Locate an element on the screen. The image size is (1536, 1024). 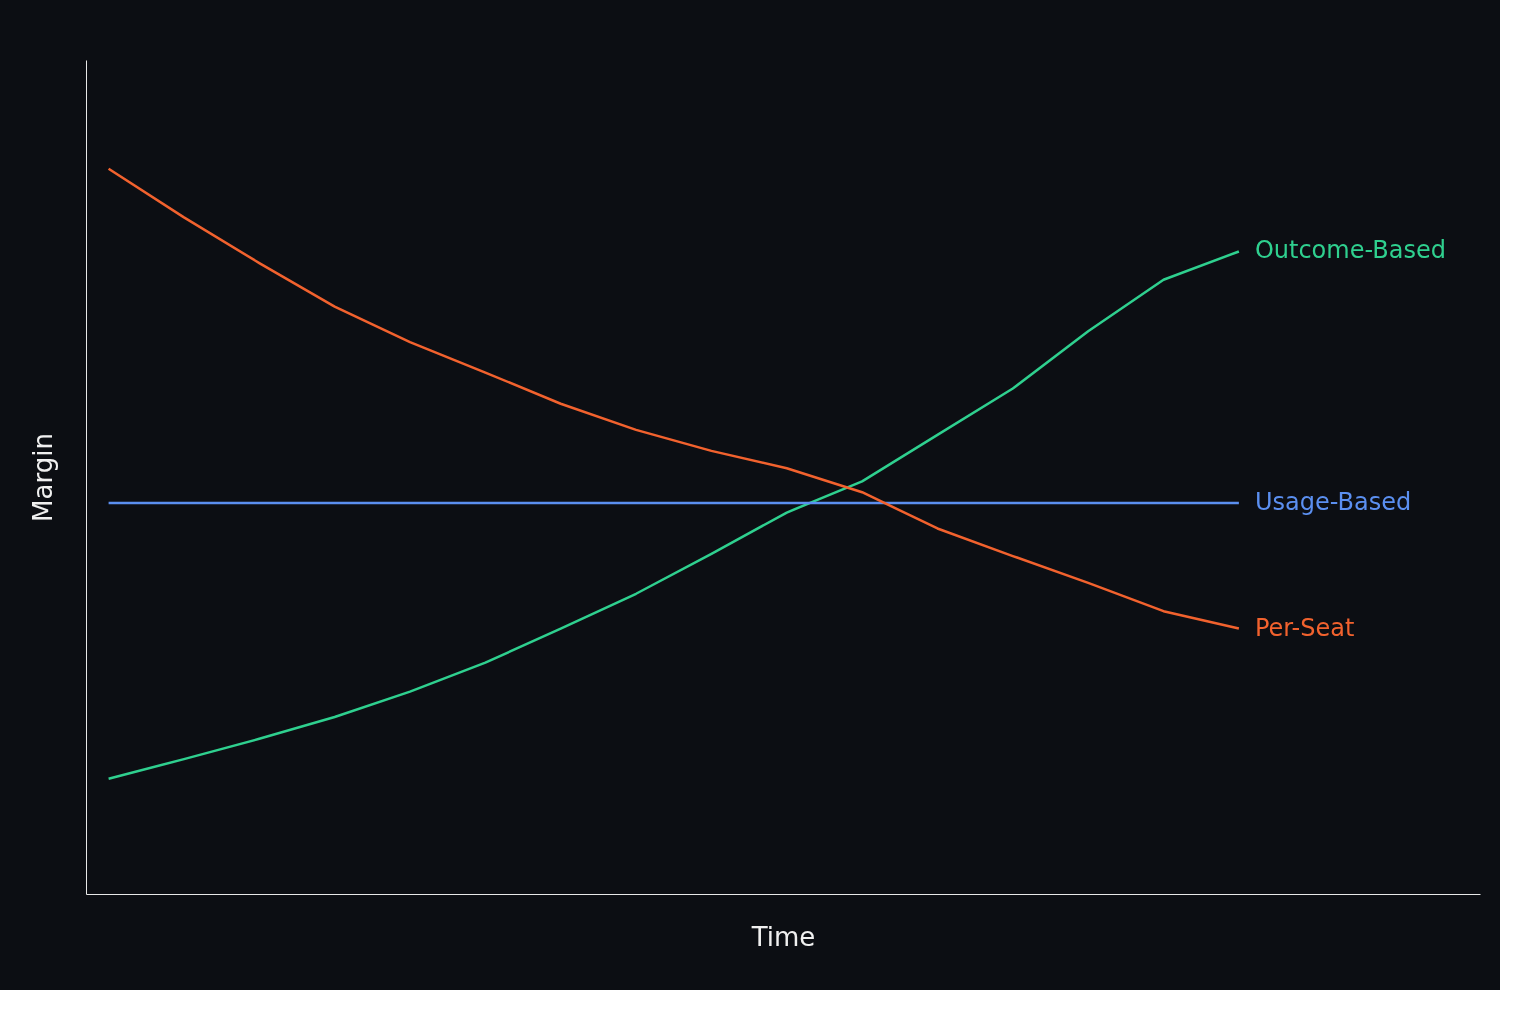
series-label: Per-Seat is located at coordinates (1304, 627).